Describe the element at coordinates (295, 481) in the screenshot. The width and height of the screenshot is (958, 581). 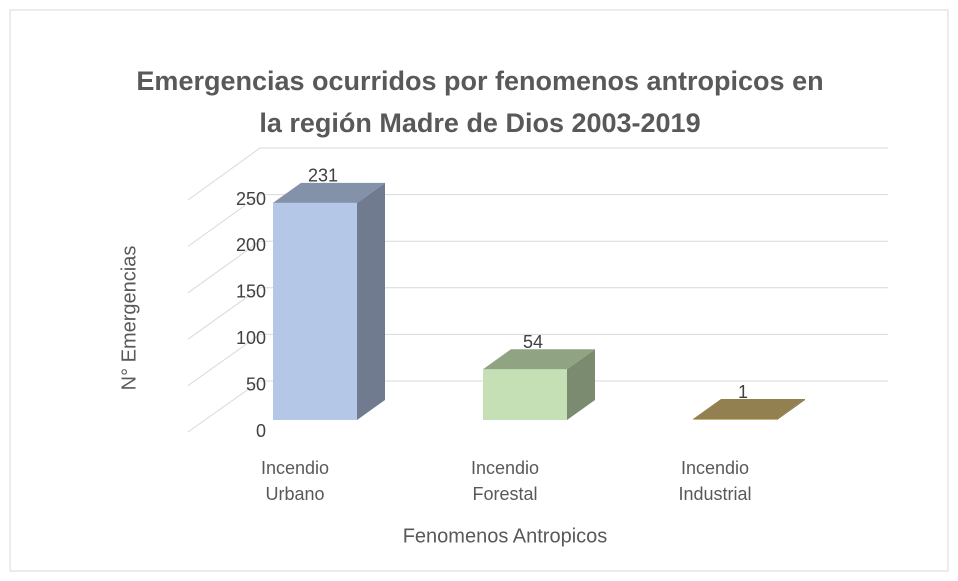
I see `x-tick-label: Incendio Urbano` at that location.